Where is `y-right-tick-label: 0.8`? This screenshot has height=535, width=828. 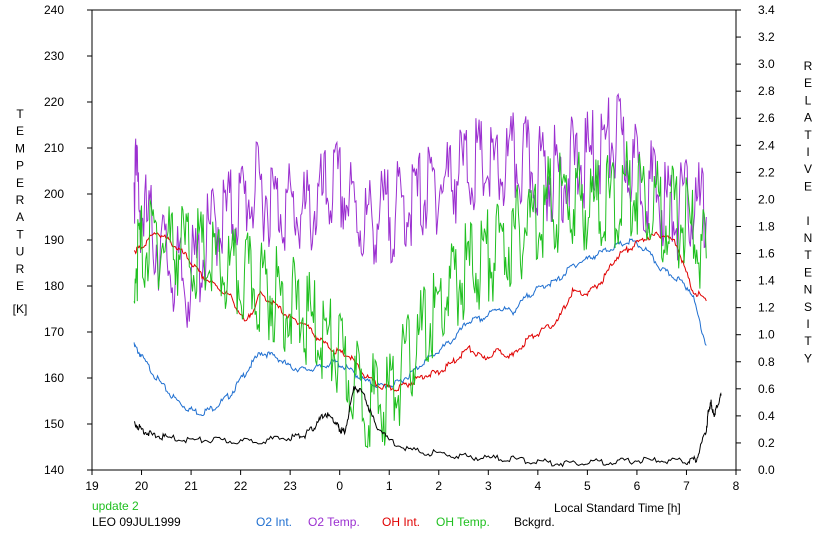
y-right-tick-label: 0.8 is located at coordinates (766, 362).